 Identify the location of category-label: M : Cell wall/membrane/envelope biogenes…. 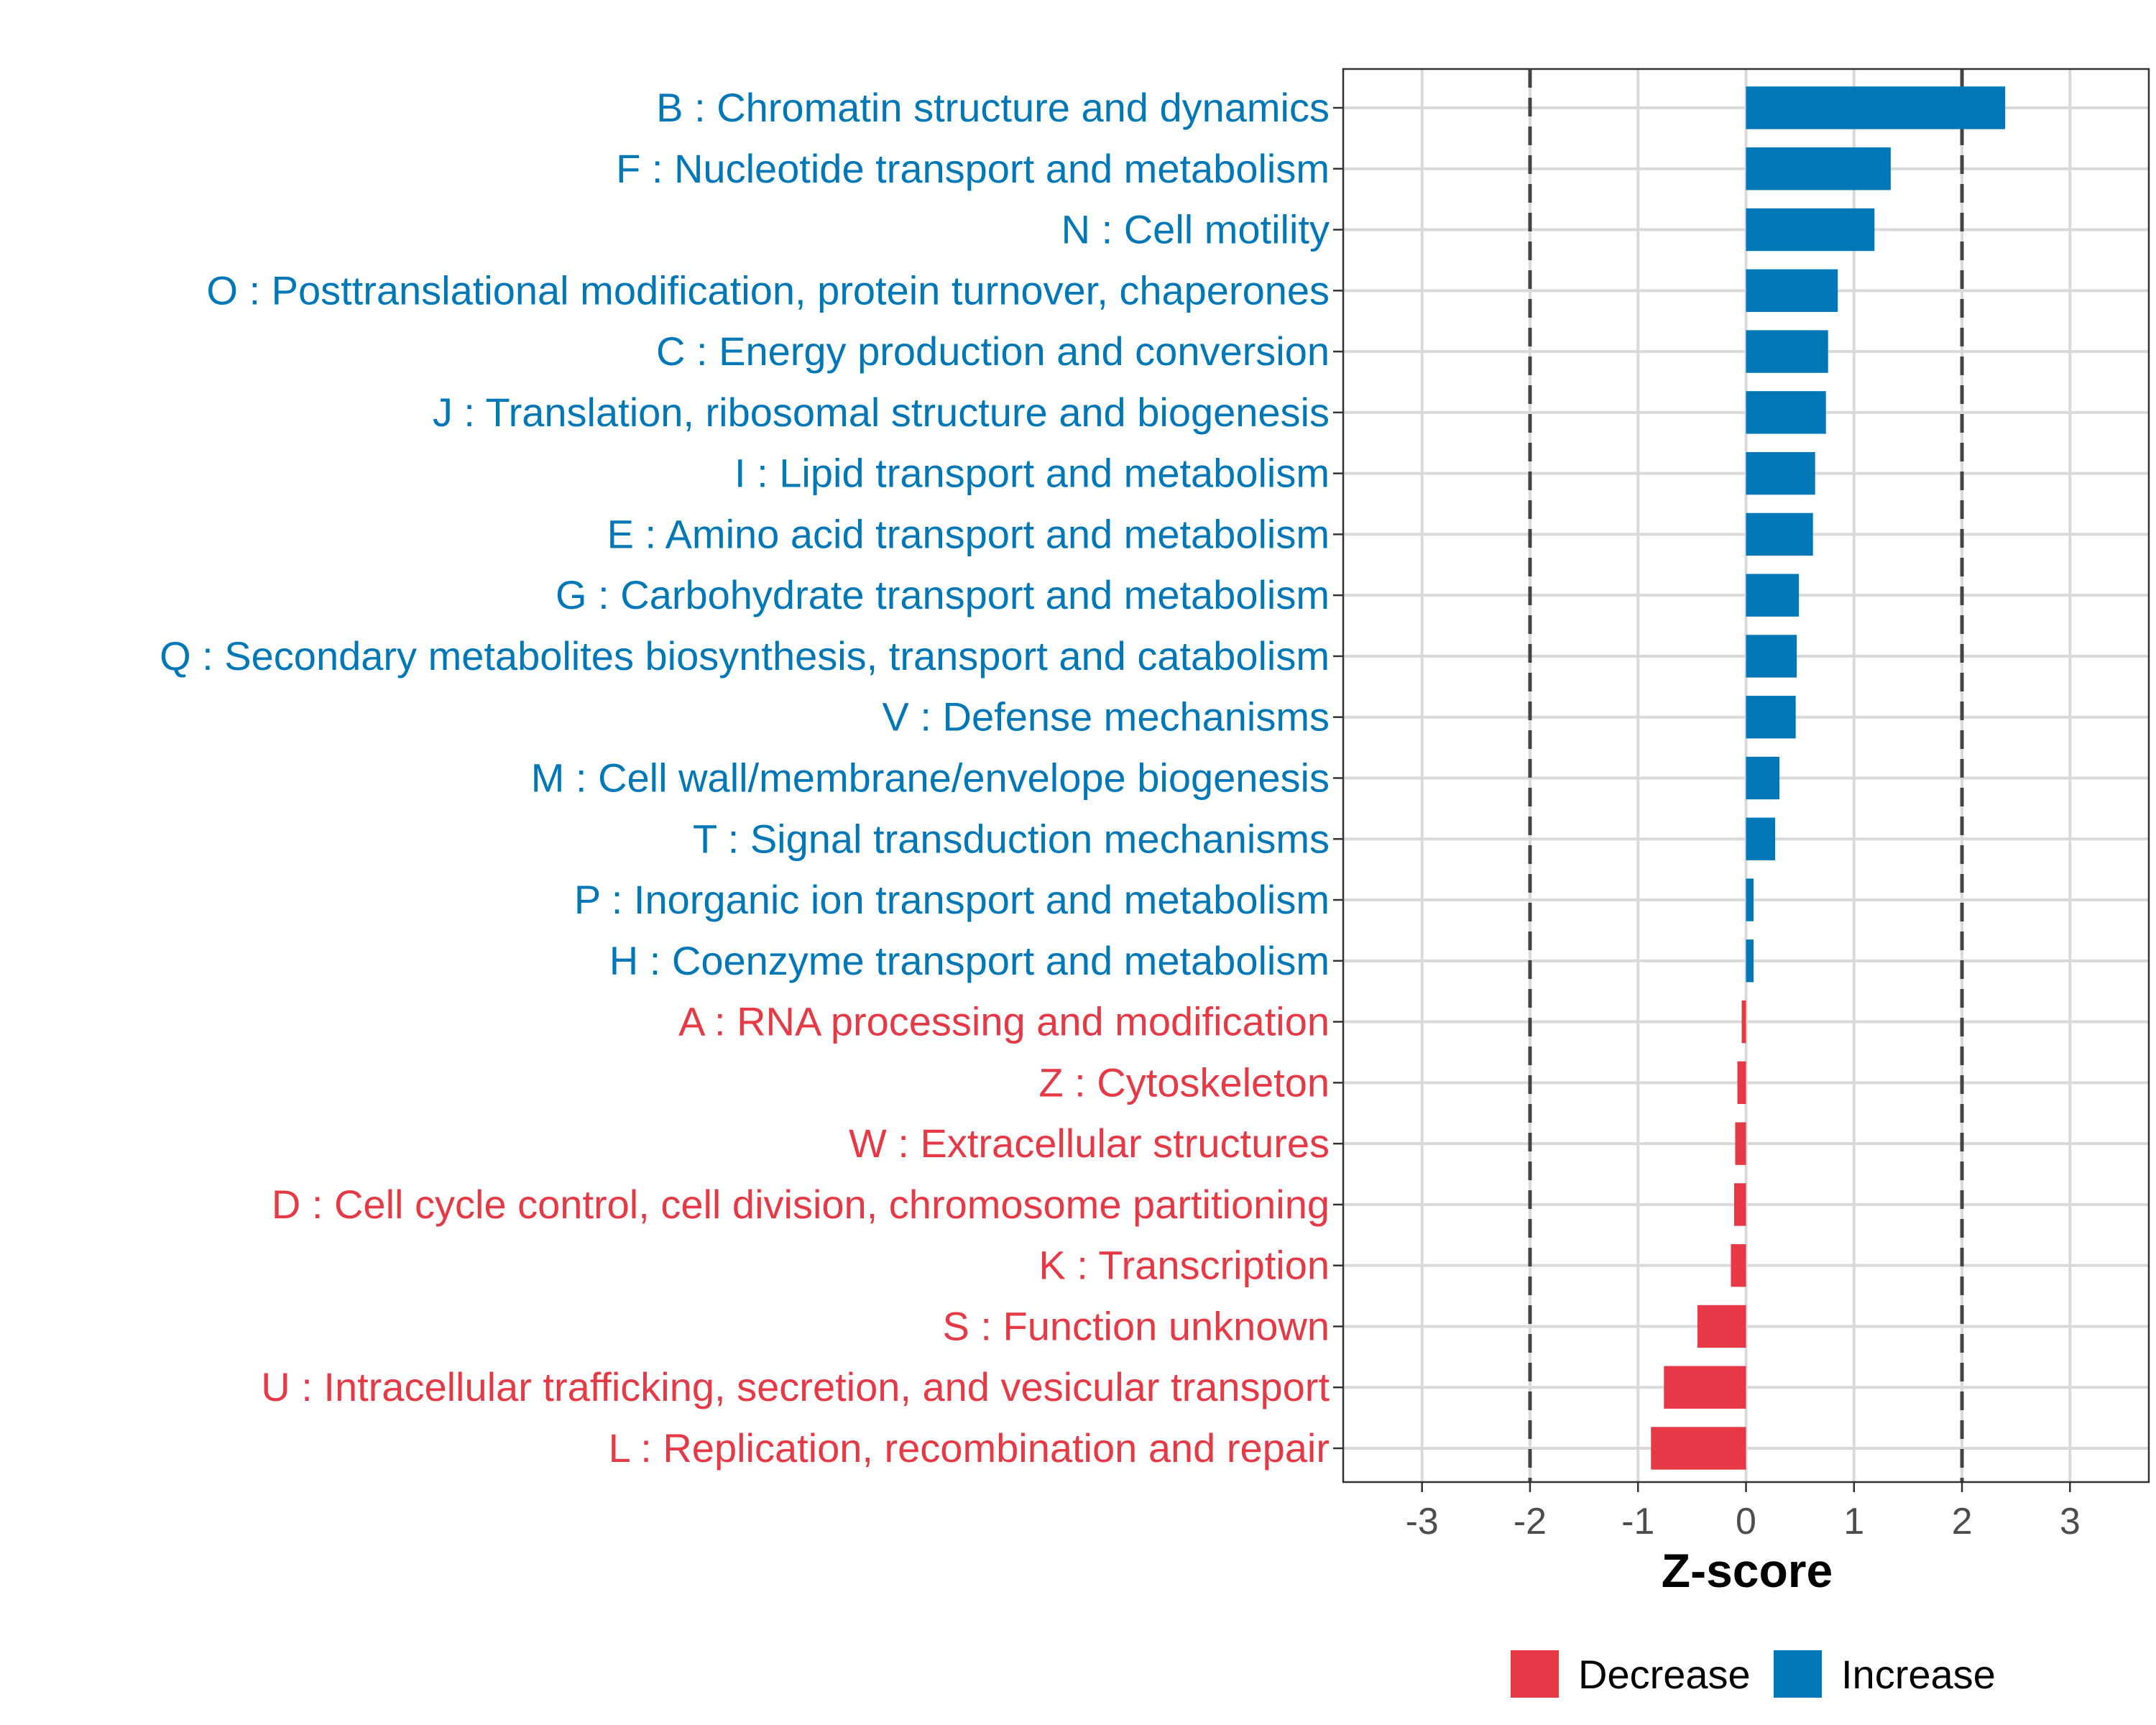
(931, 778).